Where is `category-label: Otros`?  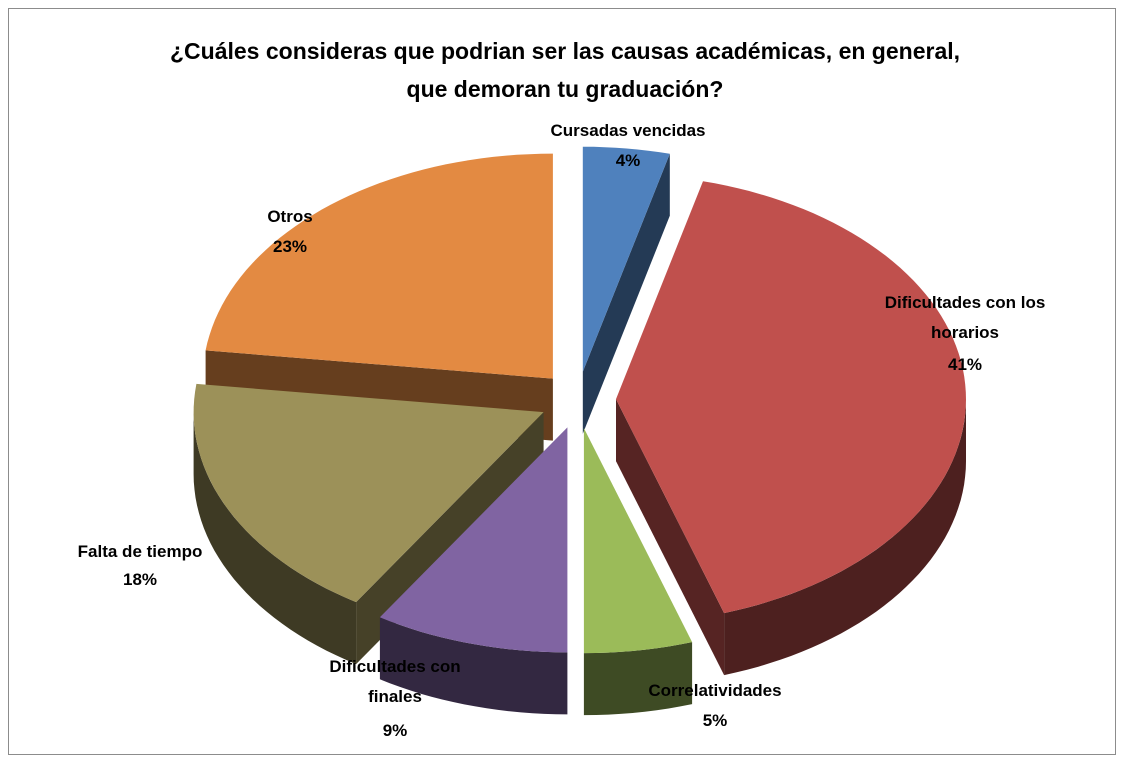 category-label: Otros is located at coordinates (290, 216).